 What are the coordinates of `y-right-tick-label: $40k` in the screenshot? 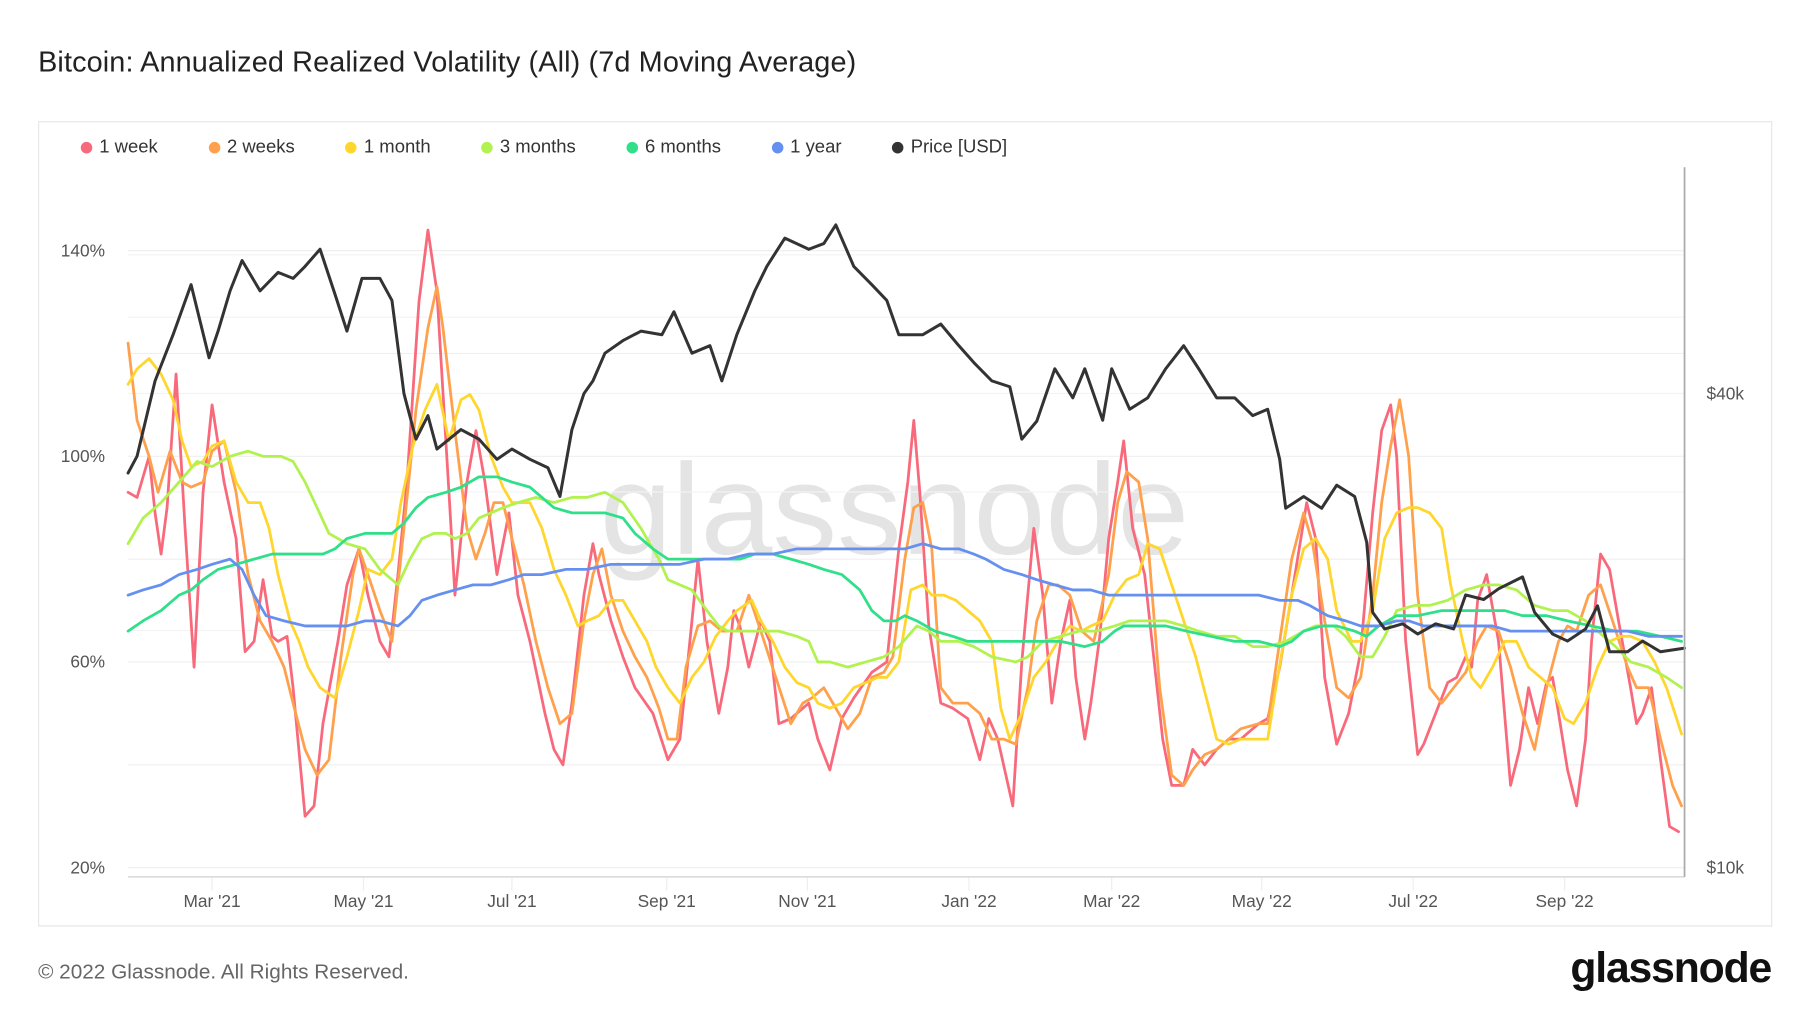 It's located at (1725, 393).